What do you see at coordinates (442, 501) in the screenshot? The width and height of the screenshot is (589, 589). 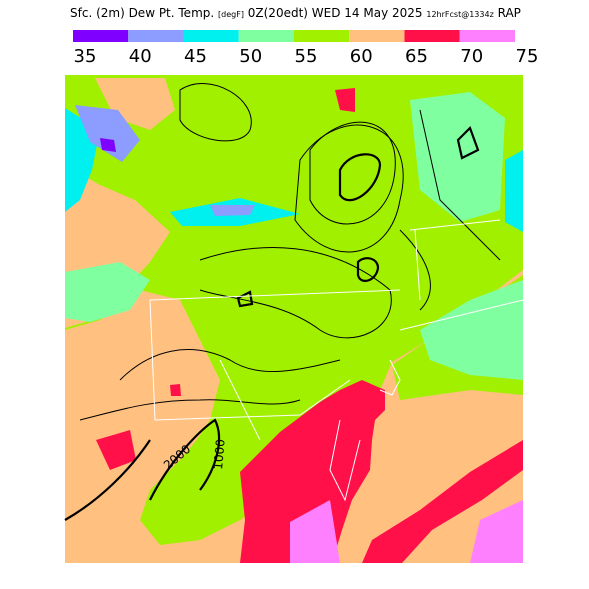 I see `red-ocean` at bounding box center [442, 501].